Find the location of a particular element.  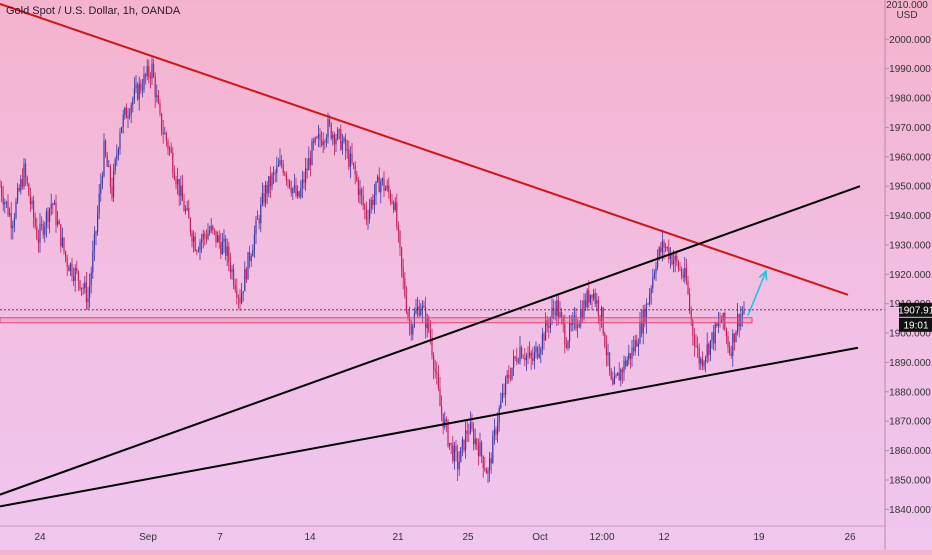

bar-countdown-value: 19:01 is located at coordinates (915, 325).